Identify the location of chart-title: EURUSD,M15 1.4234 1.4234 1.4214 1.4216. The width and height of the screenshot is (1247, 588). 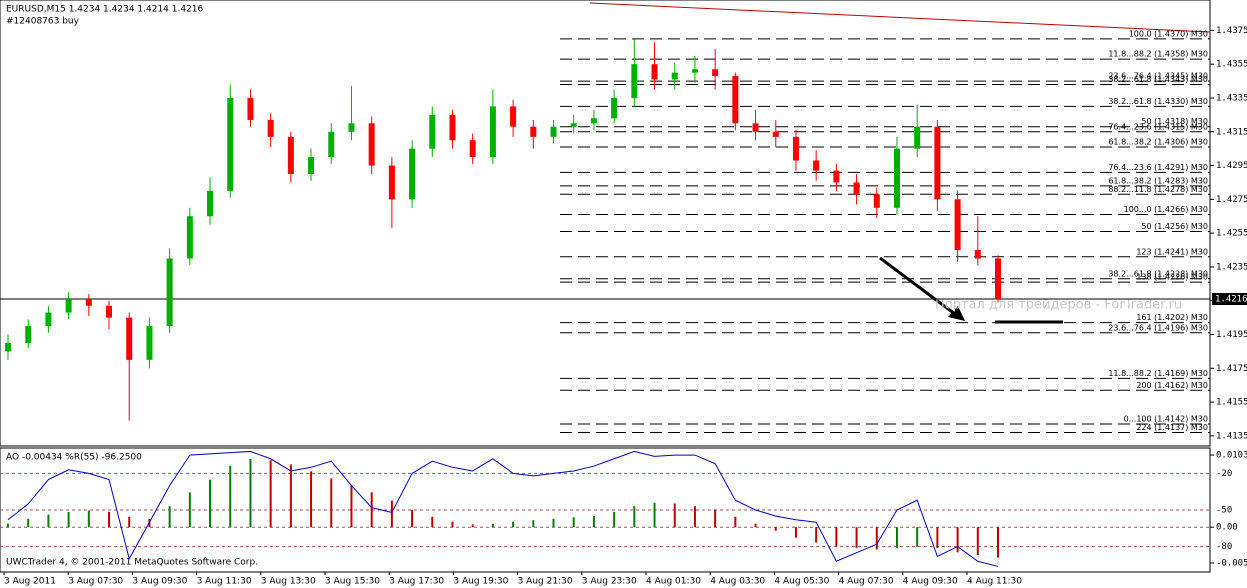
(105, 10).